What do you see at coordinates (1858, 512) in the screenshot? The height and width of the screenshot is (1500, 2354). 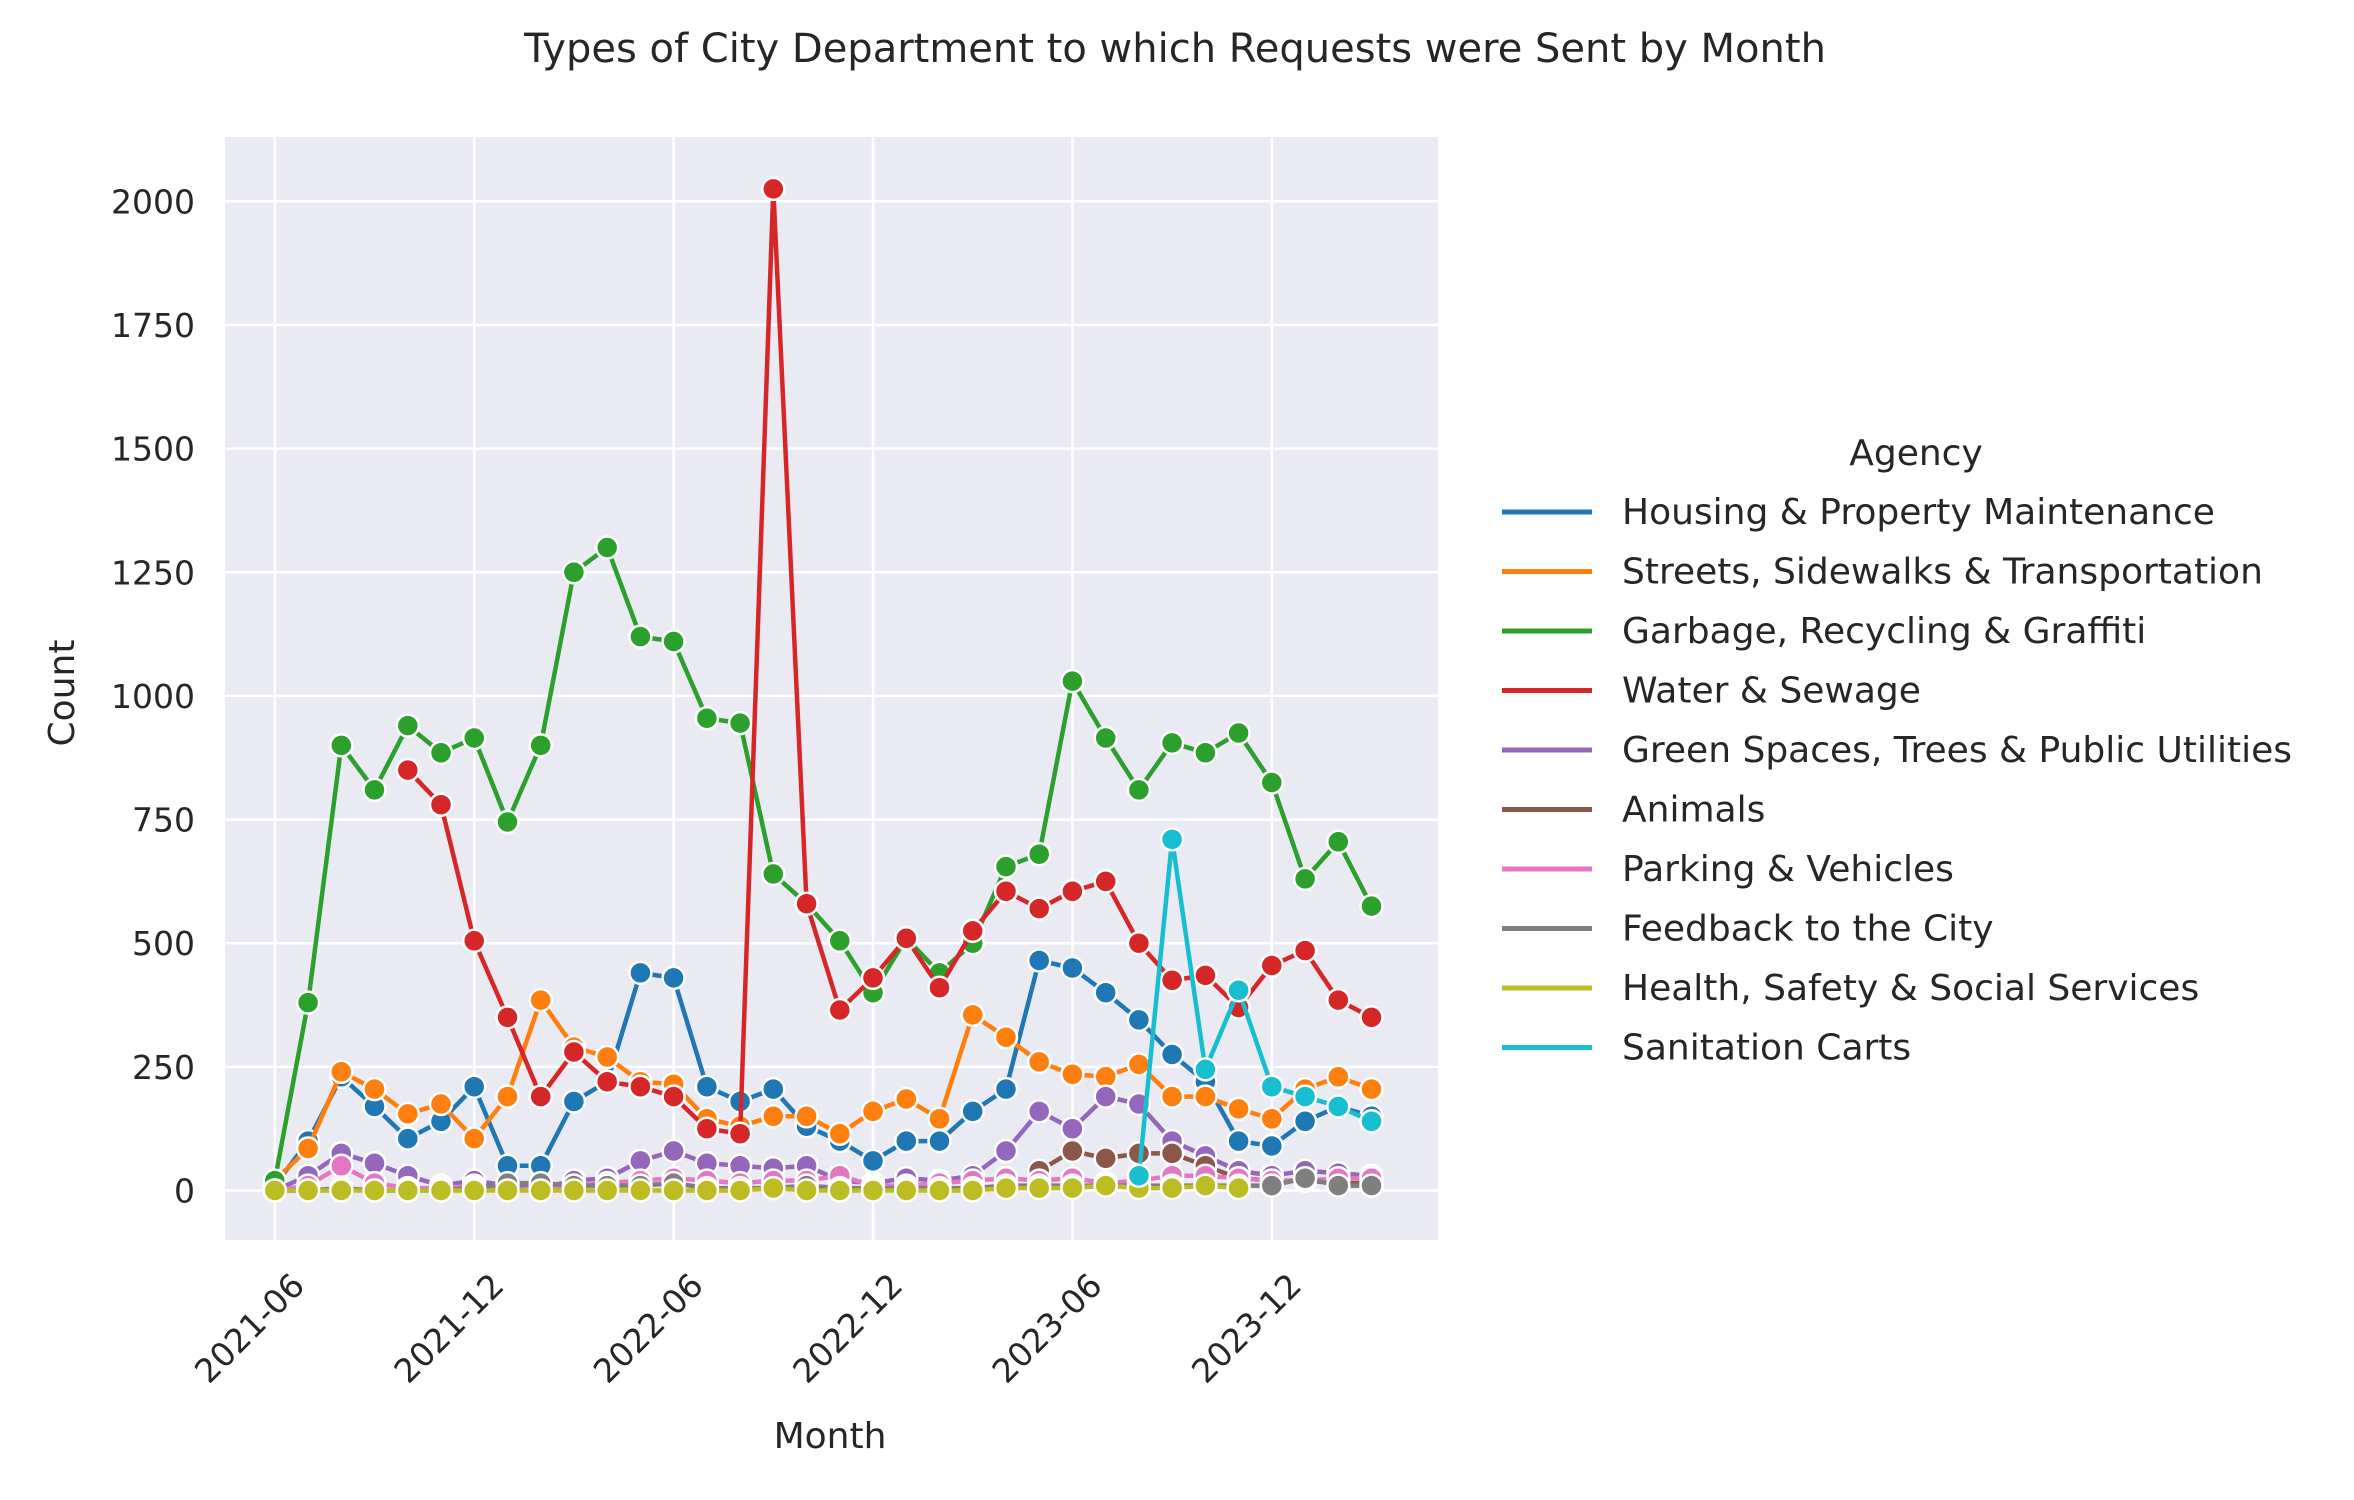 I see `legend-item: Housing & Property Maintenance` at bounding box center [1858, 512].